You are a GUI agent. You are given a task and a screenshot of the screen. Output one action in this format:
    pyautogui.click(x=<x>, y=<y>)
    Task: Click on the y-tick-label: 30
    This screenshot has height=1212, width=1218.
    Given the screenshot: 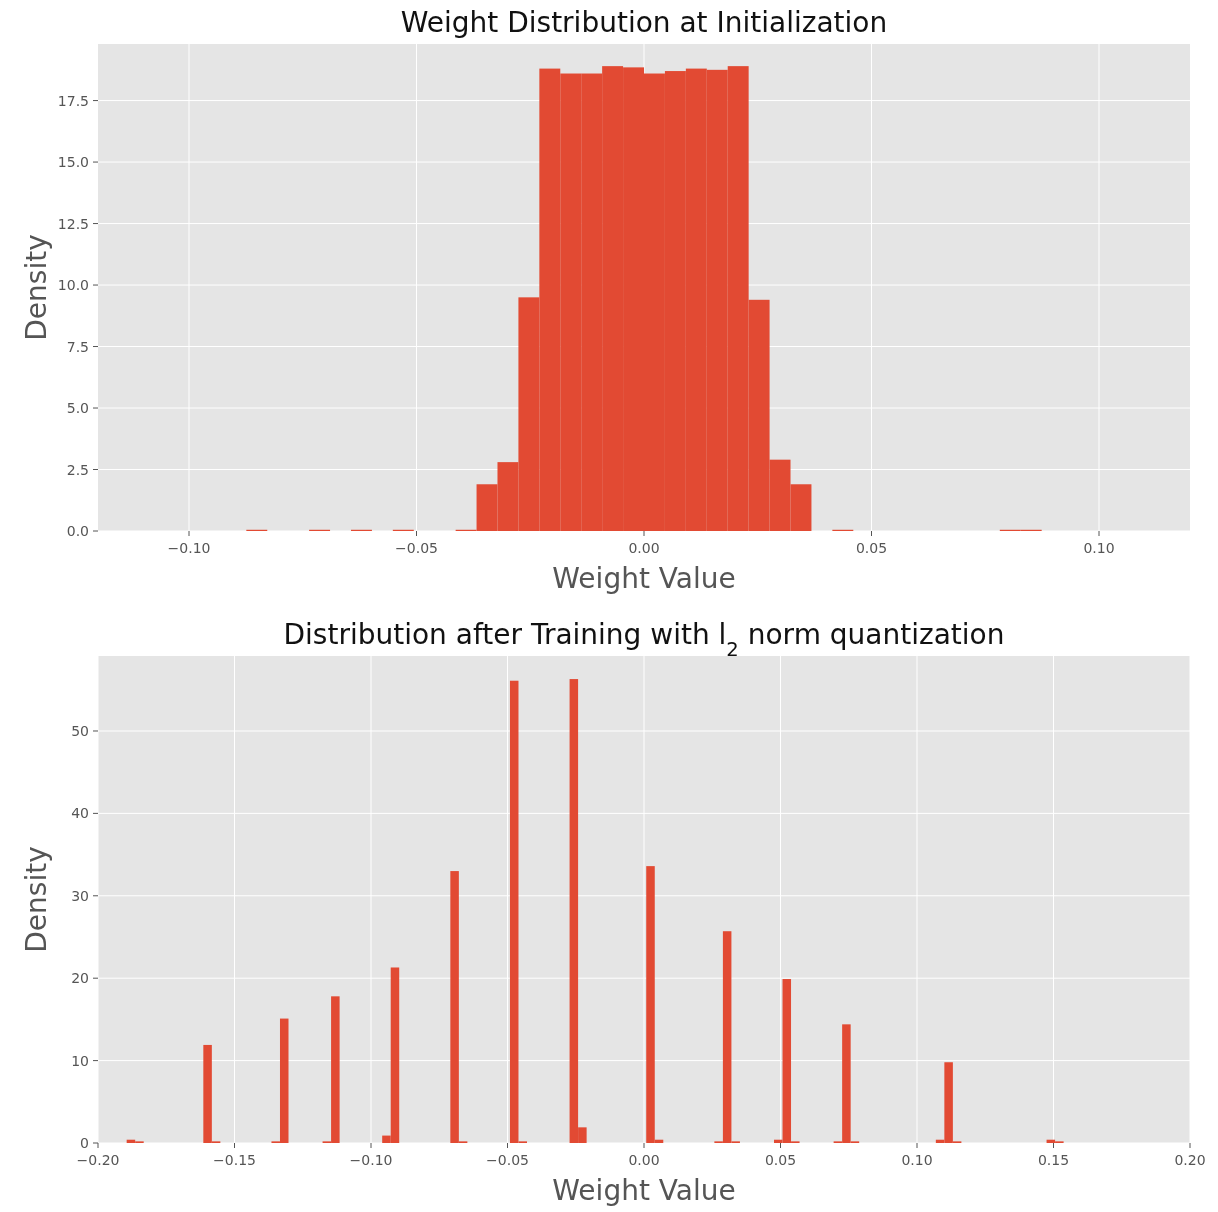 What is the action you would take?
    pyautogui.click(x=80, y=895)
    